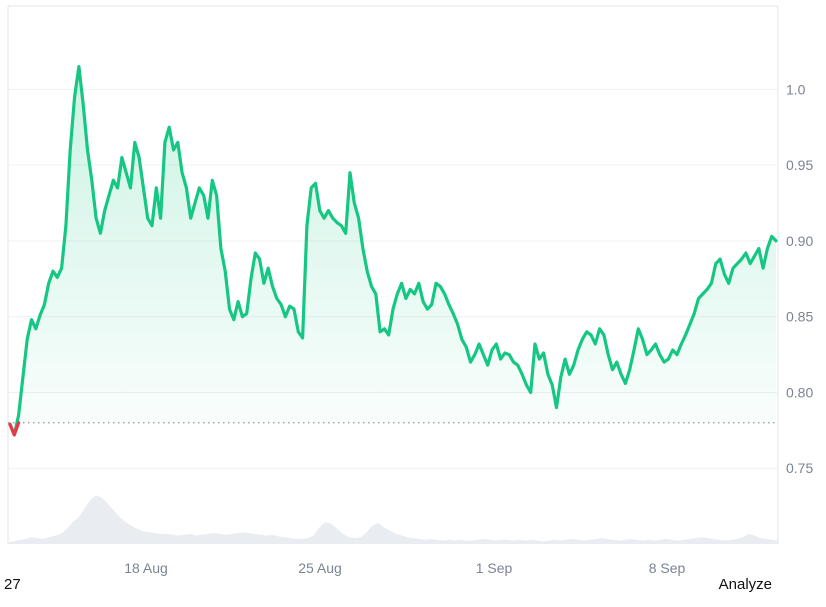 The image size is (826, 607). Describe the element at coordinates (799, 165) in the screenshot. I see `y-tick-label: 0.95` at that location.